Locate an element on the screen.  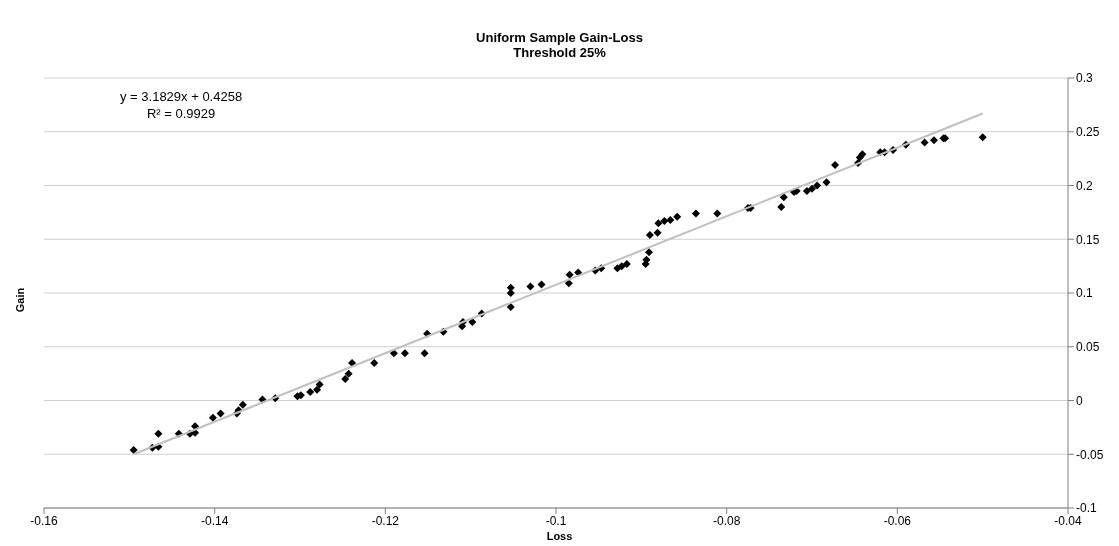
x-tick-label: -0.1 is located at coordinates (556, 520).